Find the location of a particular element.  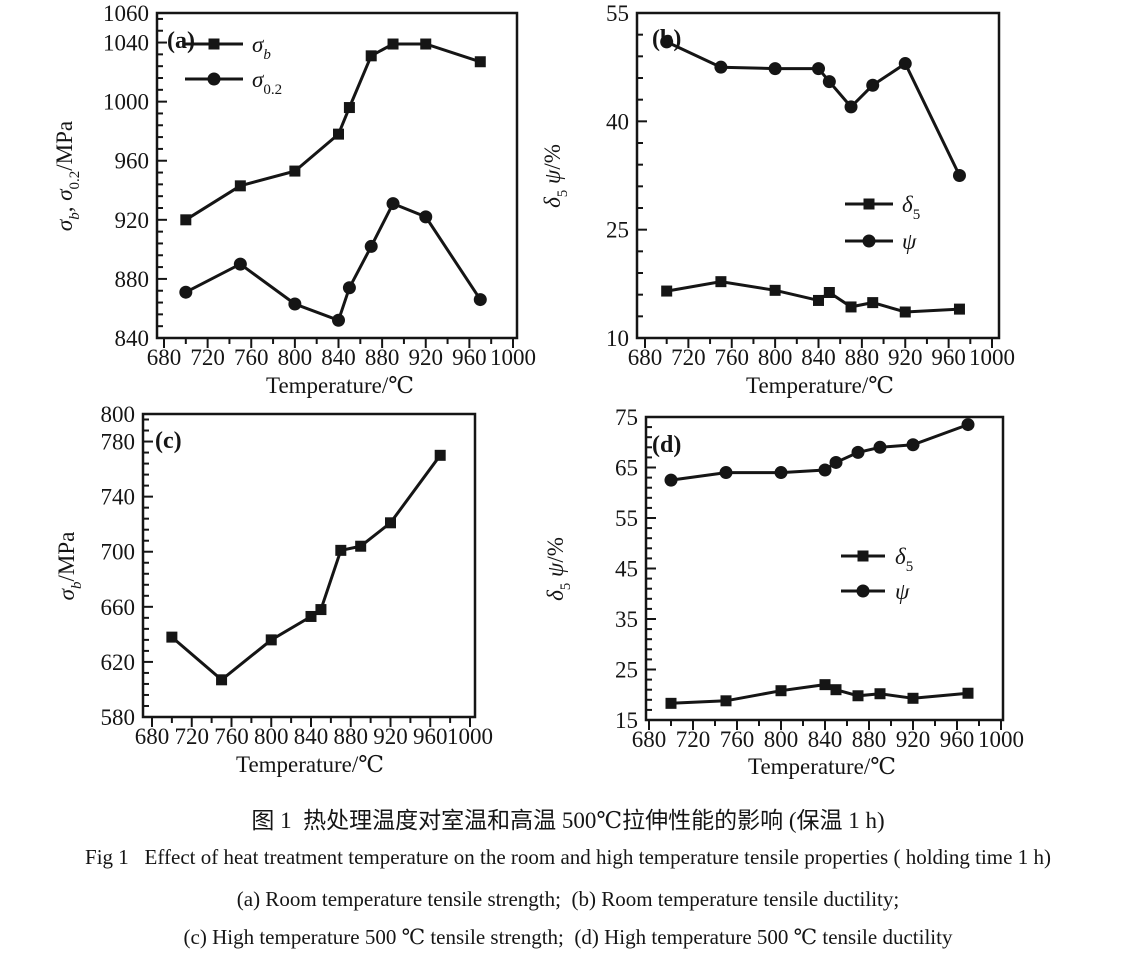

panel-label: (d) is located at coordinates (666, 445).